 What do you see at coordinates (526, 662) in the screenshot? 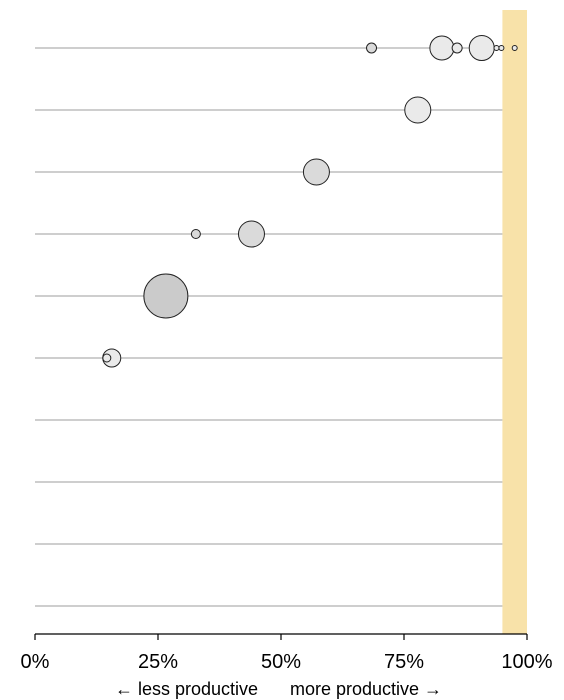
I see `x-tick-label: 100%` at bounding box center [526, 662].